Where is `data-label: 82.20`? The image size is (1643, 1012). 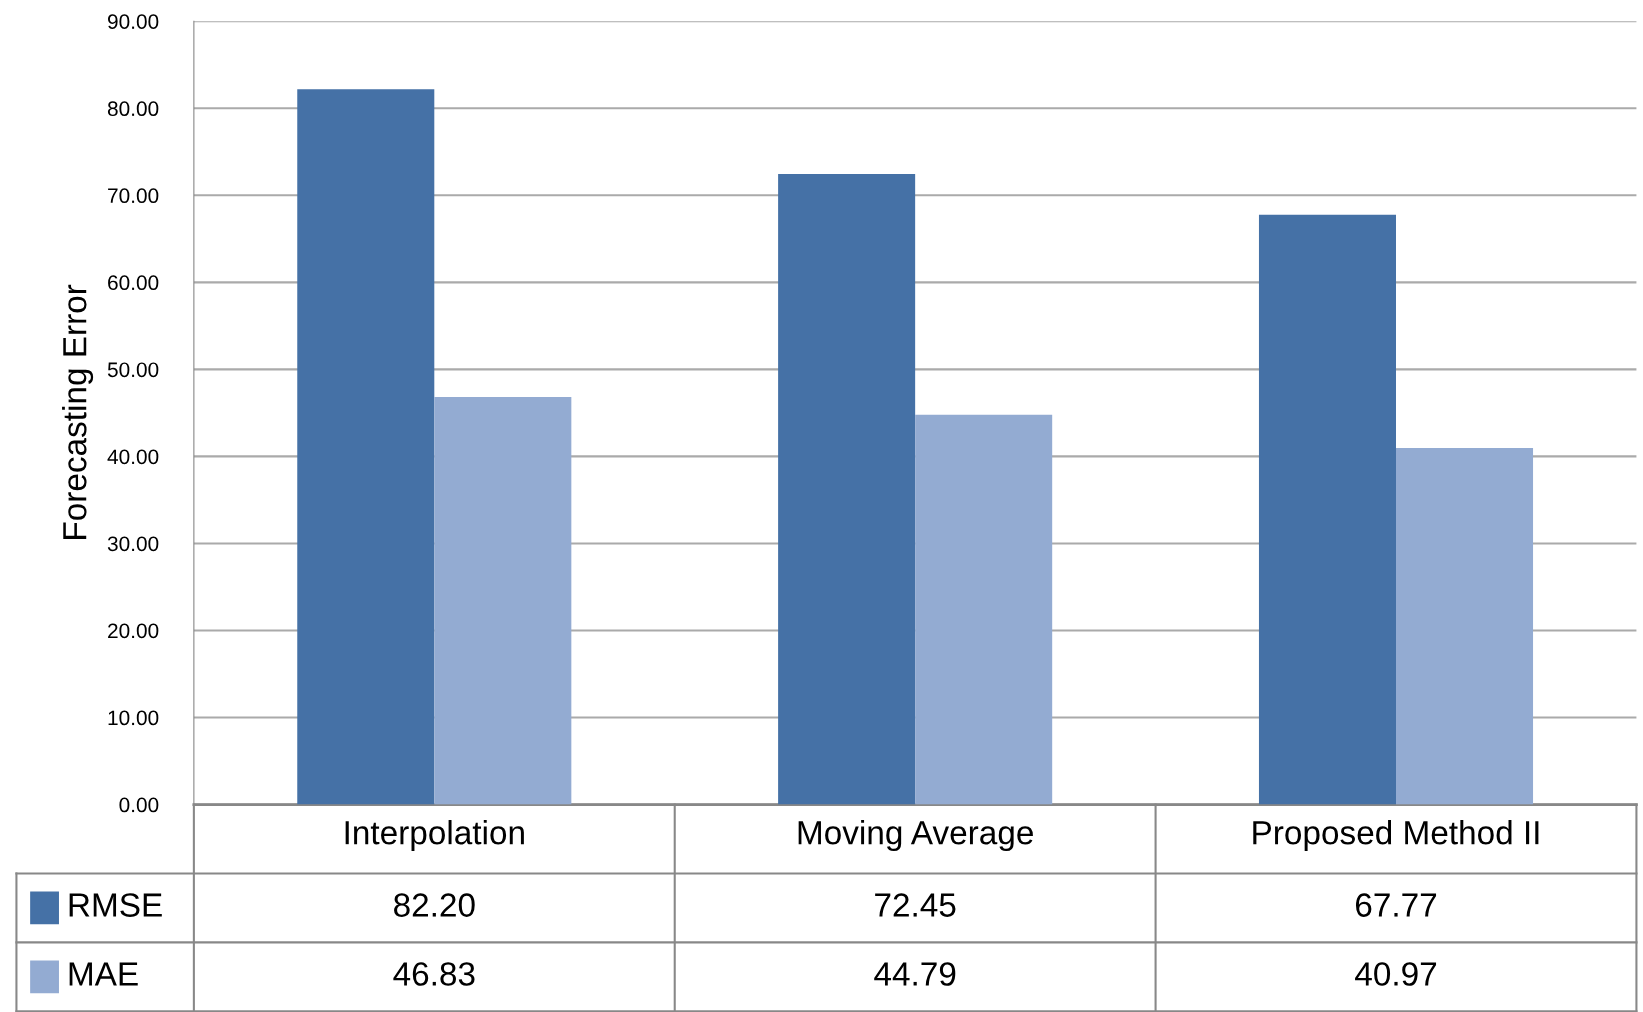 data-label: 82.20 is located at coordinates (434, 905).